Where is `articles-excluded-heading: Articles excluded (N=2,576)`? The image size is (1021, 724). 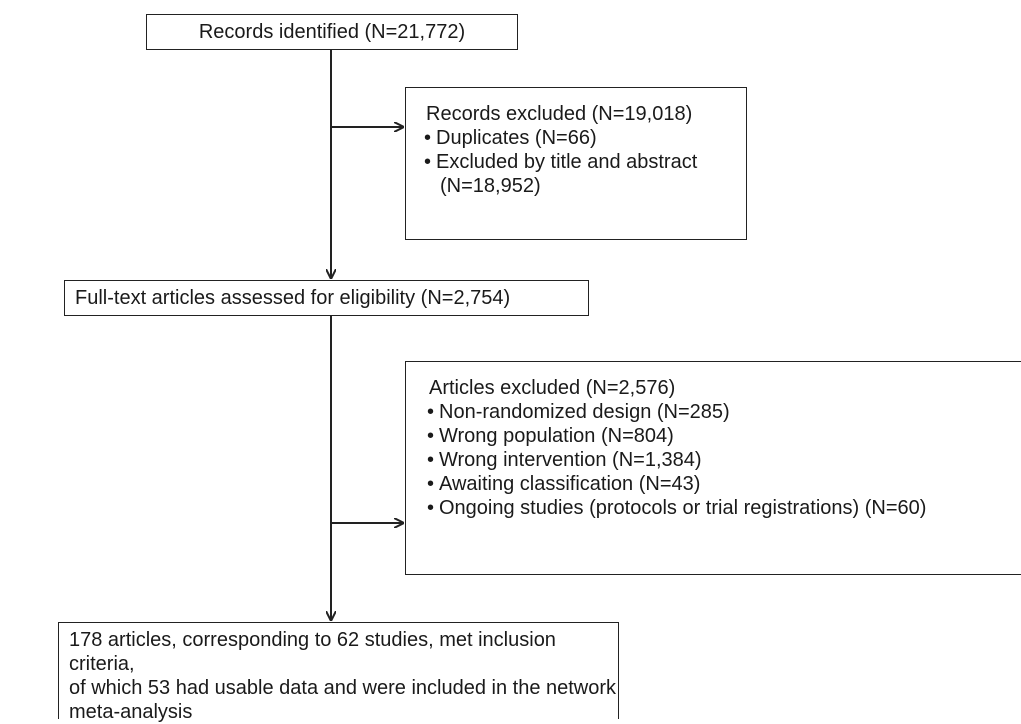 articles-excluded-heading: Articles excluded (N=2,576) is located at coordinates (552, 388).